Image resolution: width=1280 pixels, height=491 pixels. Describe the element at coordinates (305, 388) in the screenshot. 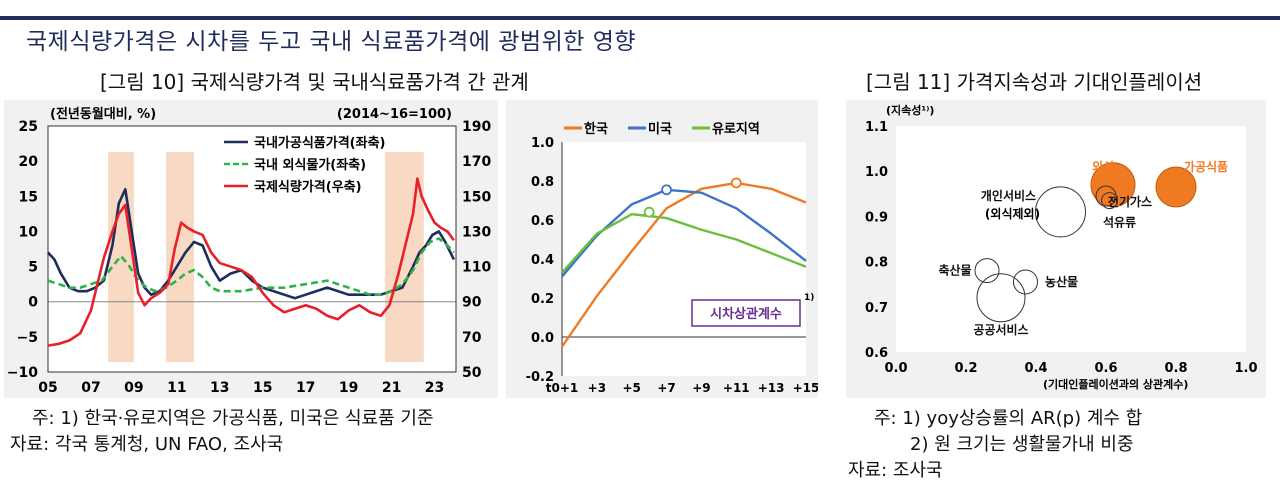

I see `x-tick-label: 17` at that location.